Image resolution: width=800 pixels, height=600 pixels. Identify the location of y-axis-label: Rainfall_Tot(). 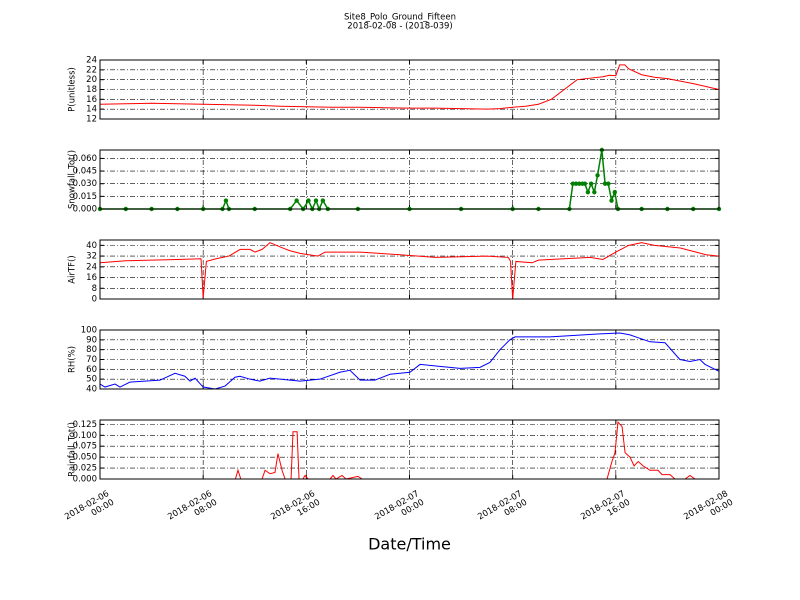
(73, 449).